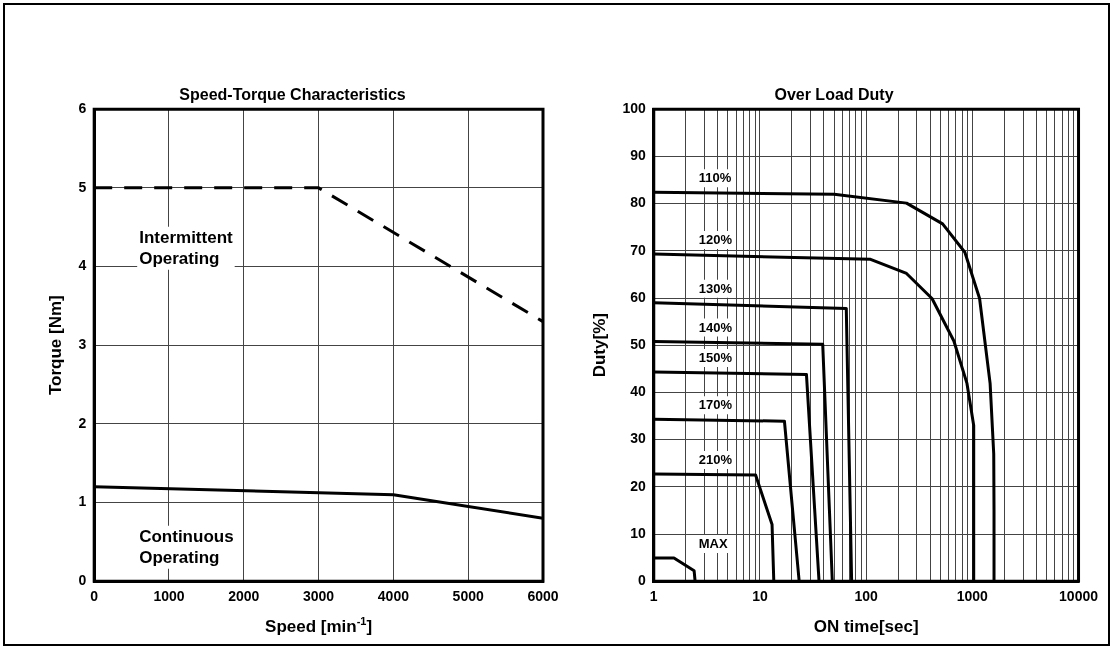 The width and height of the screenshot is (1115, 651). What do you see at coordinates (638, 485) in the screenshot?
I see `y-tick-label: 20` at bounding box center [638, 485].